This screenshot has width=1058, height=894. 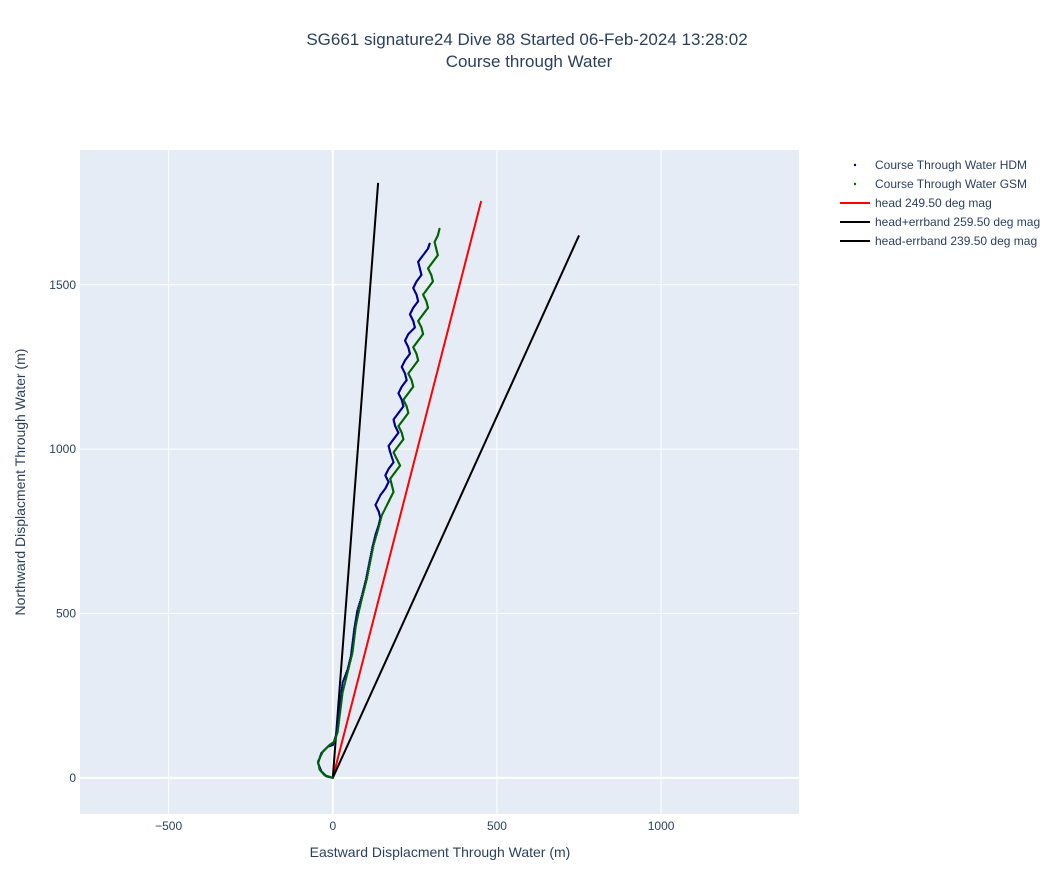 What do you see at coordinates (957, 222) in the screenshot?
I see `legend-label: head+errband 259.50 deg mag` at bounding box center [957, 222].